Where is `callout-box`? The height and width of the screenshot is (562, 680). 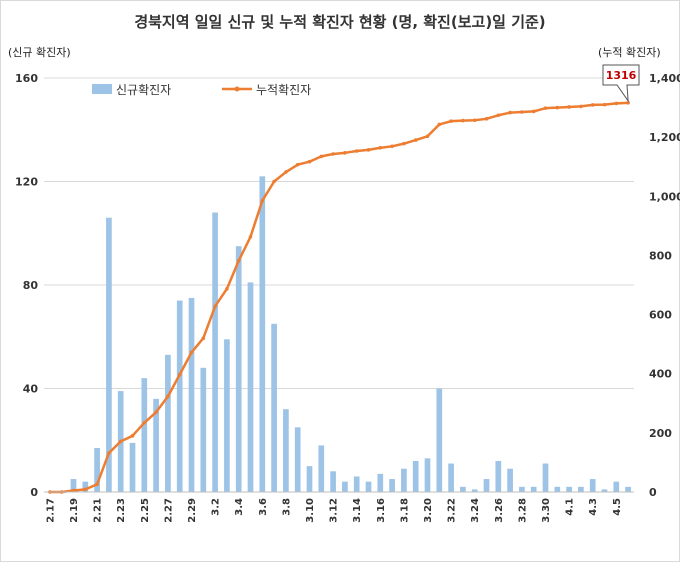
callout-box is located at coordinates (621, 83).